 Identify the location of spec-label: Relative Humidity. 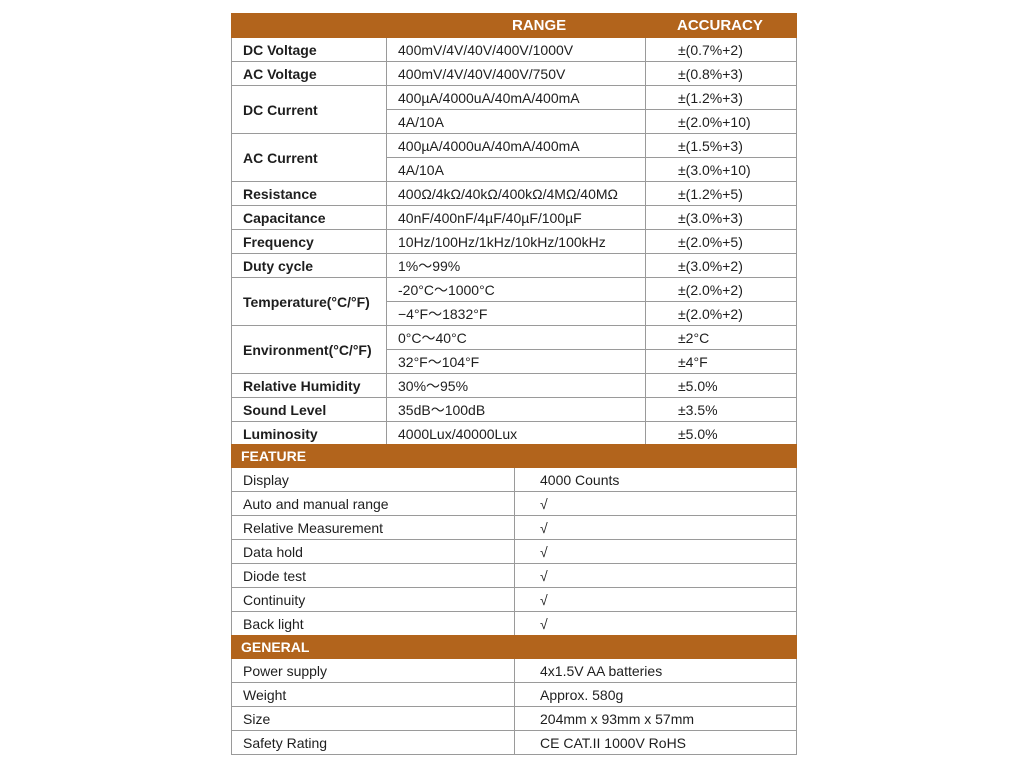
(309, 385).